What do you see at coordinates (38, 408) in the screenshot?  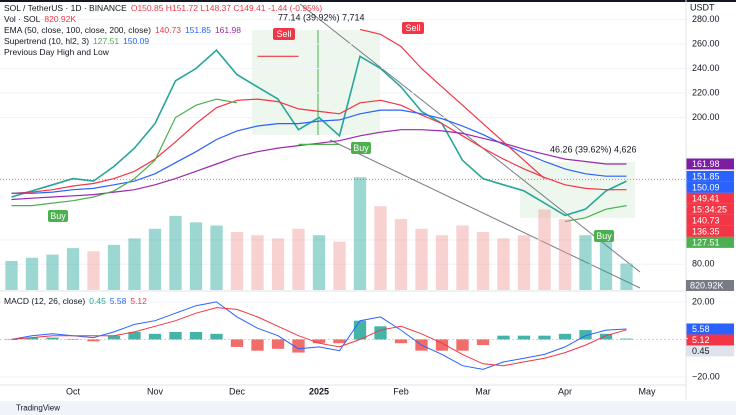 I see `footer-brand: TradingView` at bounding box center [38, 408].